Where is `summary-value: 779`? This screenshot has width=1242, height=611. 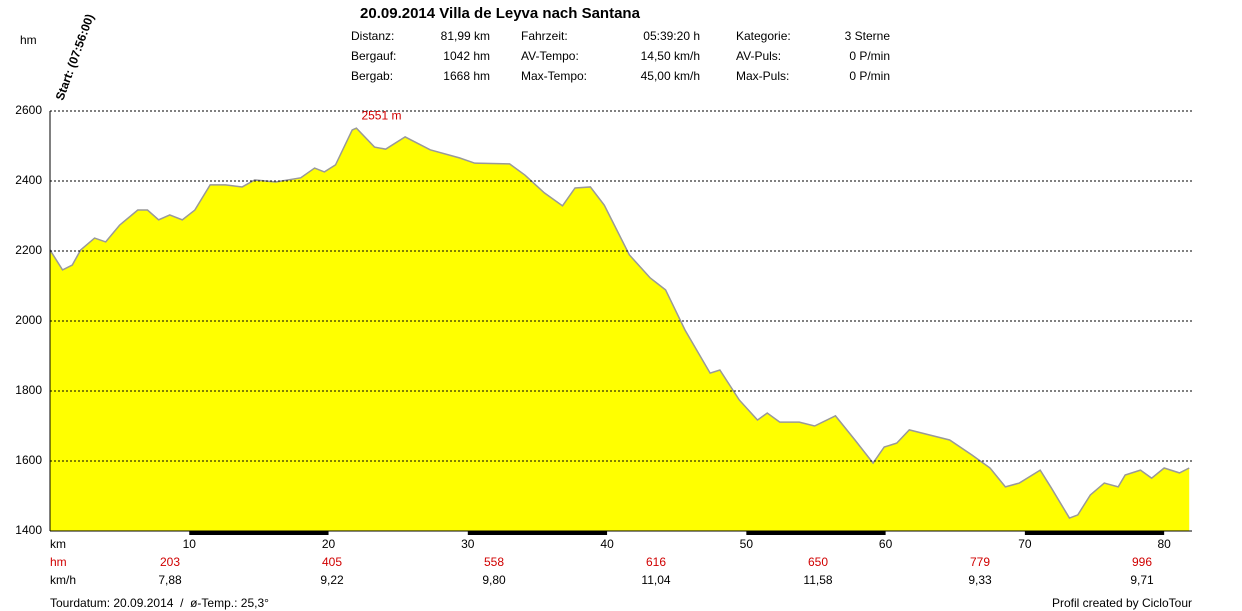
summary-value: 779 is located at coordinates (980, 562).